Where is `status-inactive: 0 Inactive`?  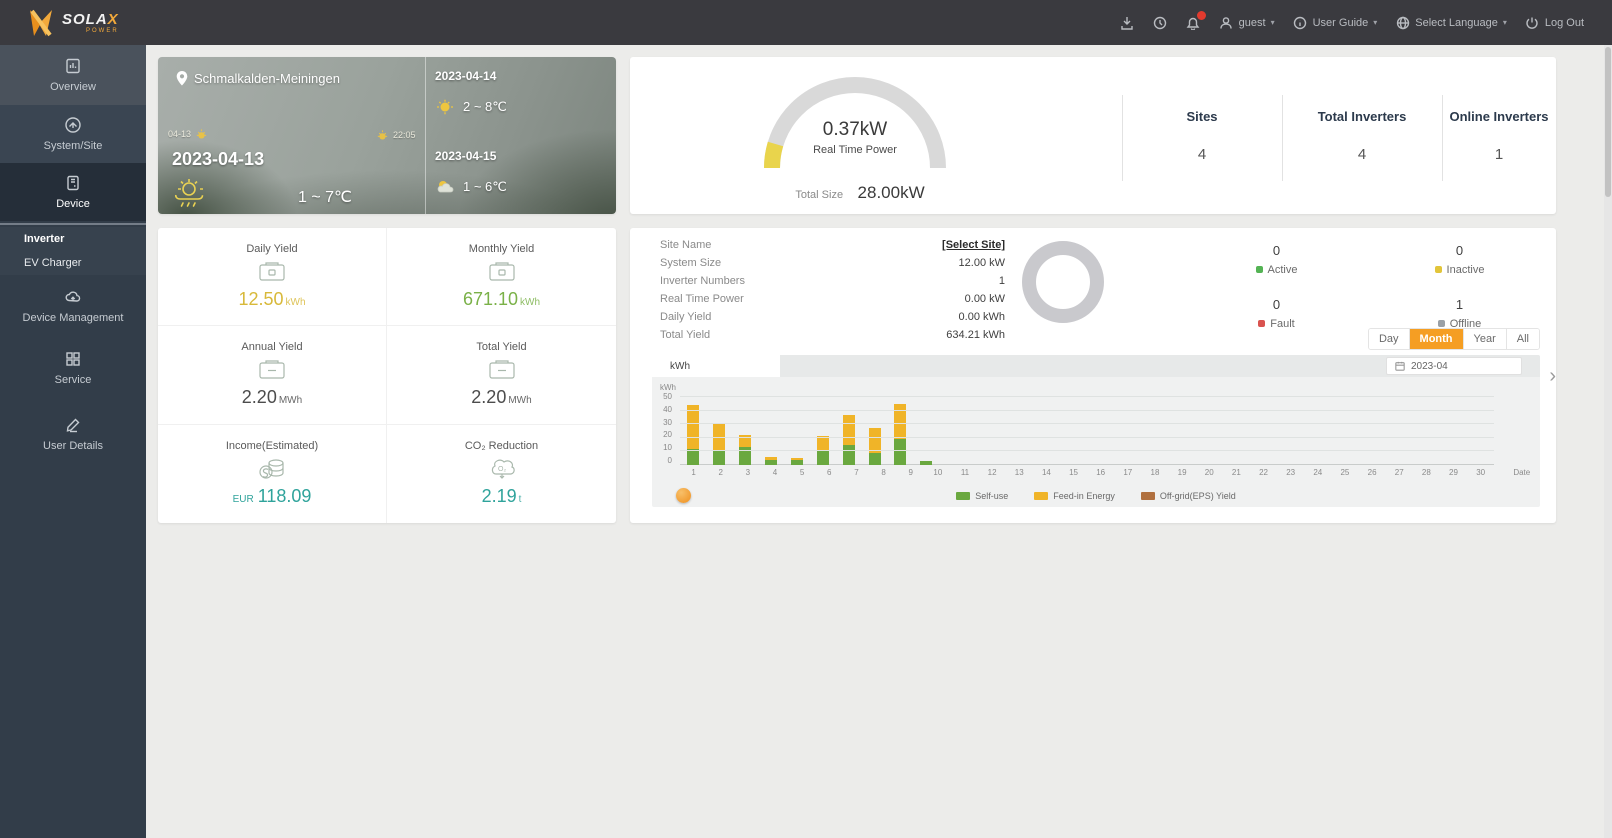 status-inactive: 0 Inactive is located at coordinates (1459, 259).